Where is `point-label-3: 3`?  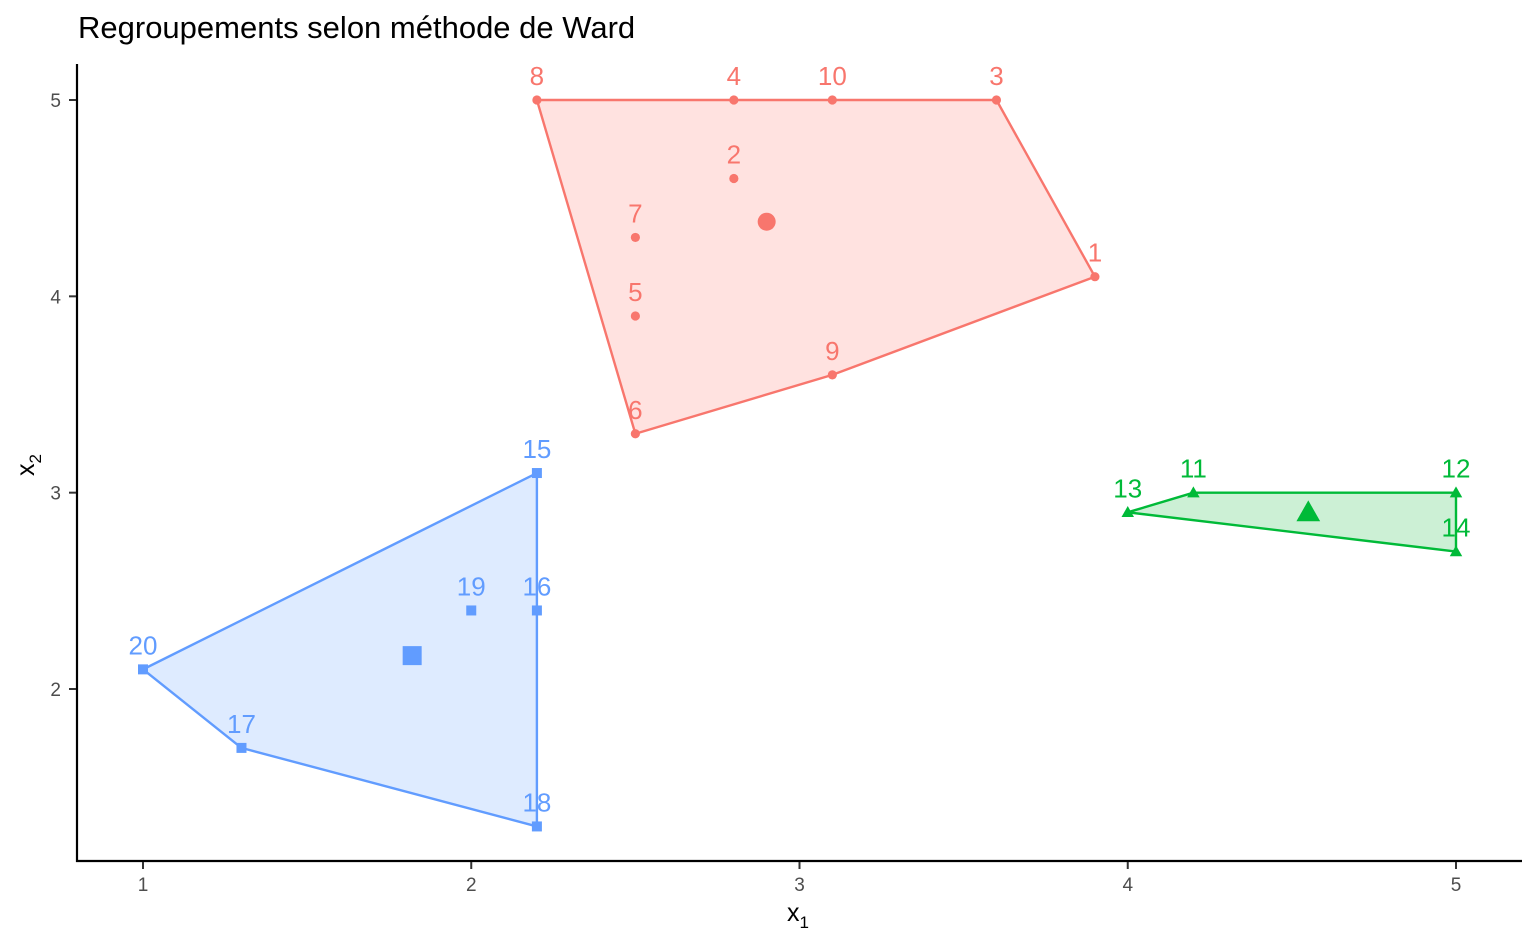
point-label-3: 3 is located at coordinates (996, 76).